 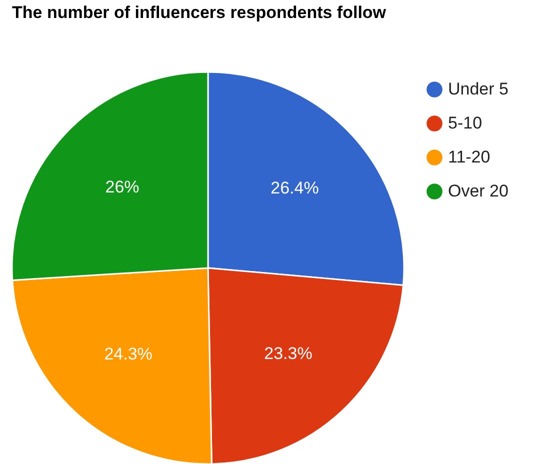 What do you see at coordinates (122, 186) in the screenshot?
I see `data-label: 26%` at bounding box center [122, 186].